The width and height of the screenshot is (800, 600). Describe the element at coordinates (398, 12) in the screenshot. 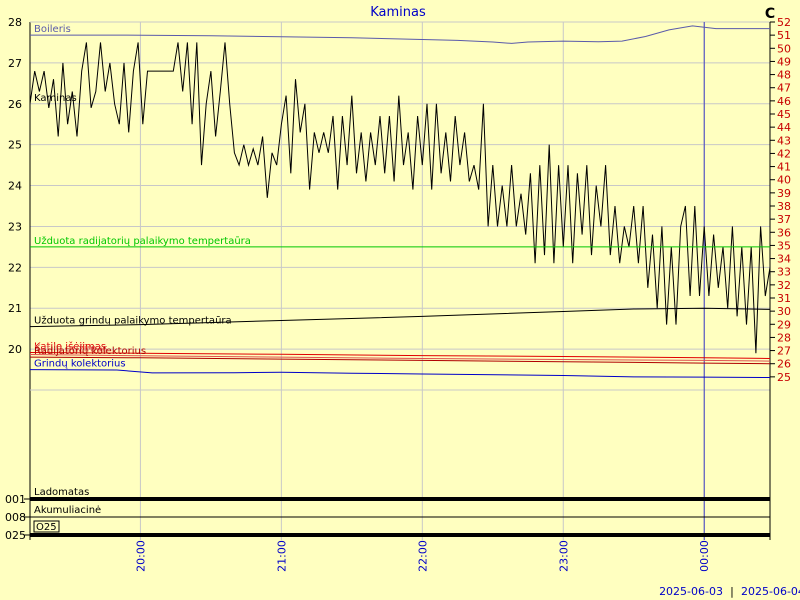

I see `chart-title: Kaminas` at that location.